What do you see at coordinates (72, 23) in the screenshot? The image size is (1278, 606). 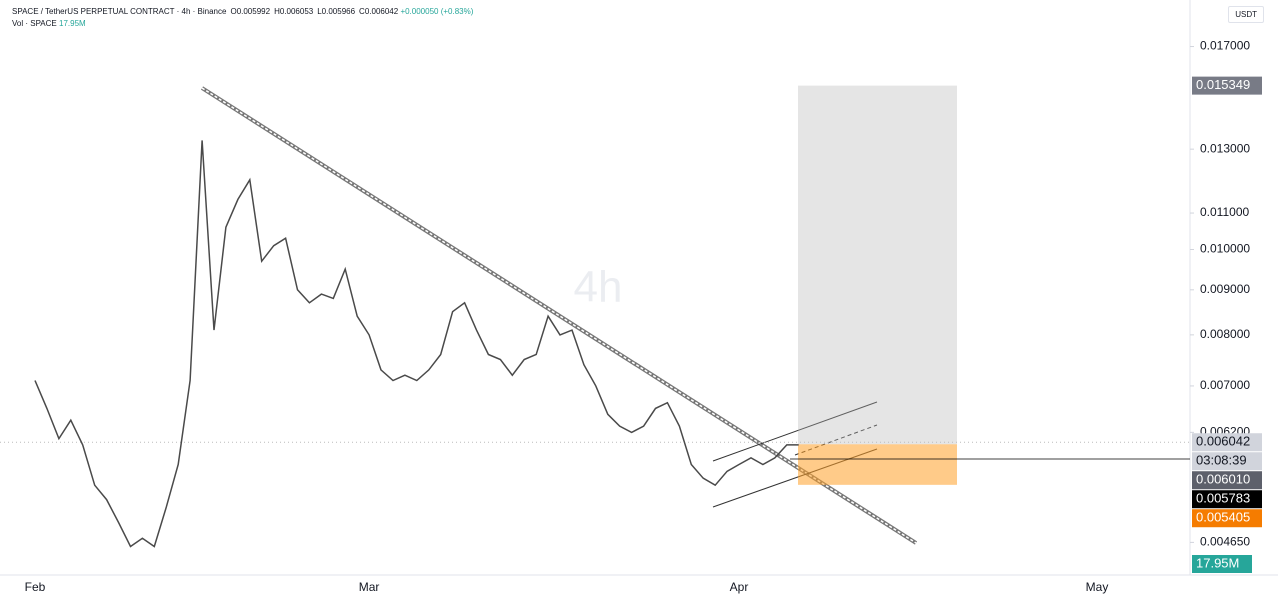 I see `volume-value: 17.95M` at bounding box center [72, 23].